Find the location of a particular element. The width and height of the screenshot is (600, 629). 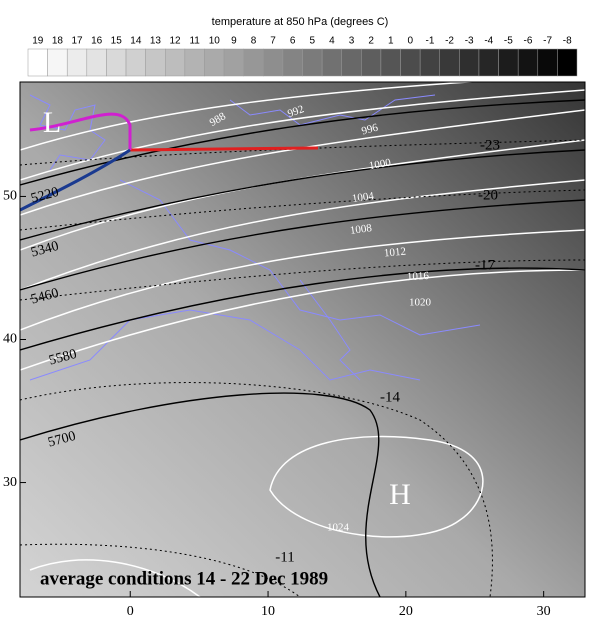

colorbar-label: 19 is located at coordinates (38, 41).